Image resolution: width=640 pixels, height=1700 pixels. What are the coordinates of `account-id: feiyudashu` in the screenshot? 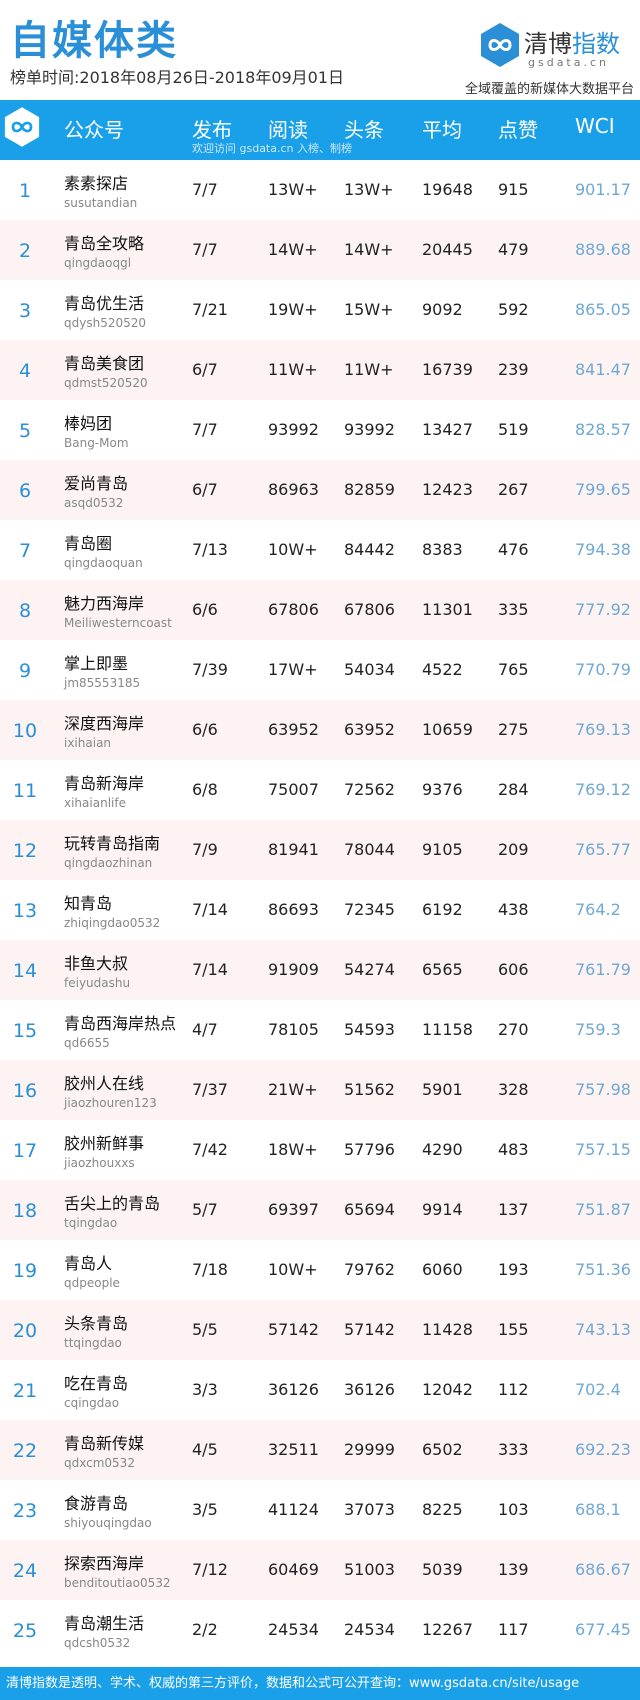 It's located at (97, 983).